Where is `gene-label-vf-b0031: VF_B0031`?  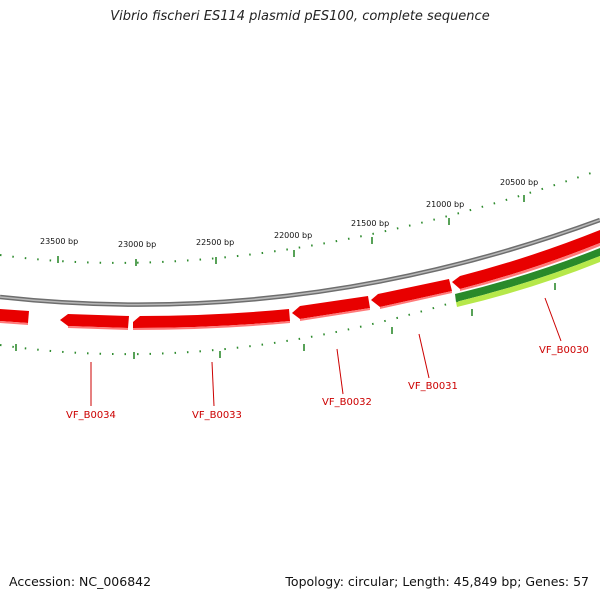 gene-label-vf-b0031: VF_B0031 is located at coordinates (433, 386).